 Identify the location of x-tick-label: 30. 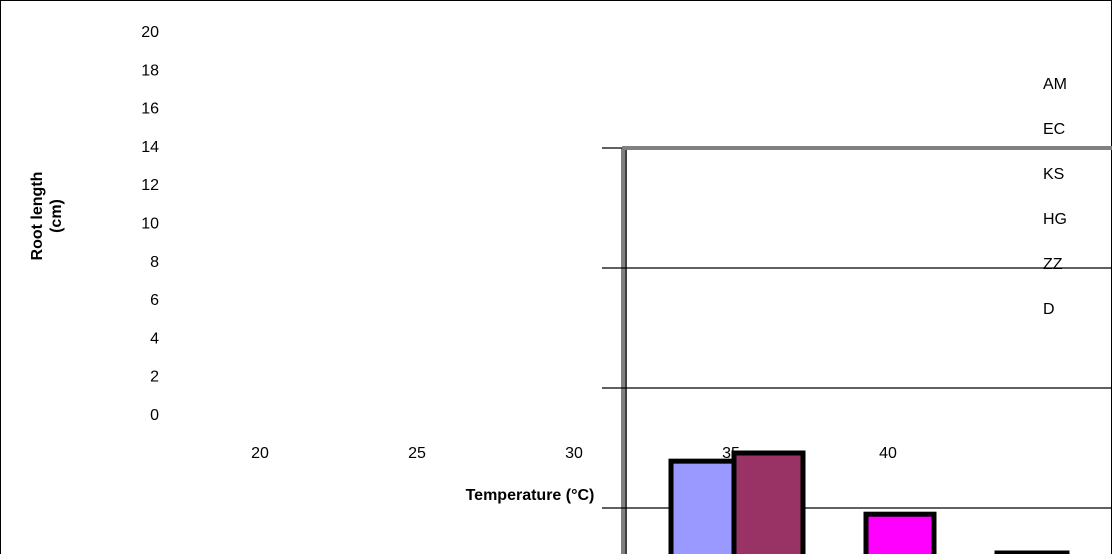
(574, 453).